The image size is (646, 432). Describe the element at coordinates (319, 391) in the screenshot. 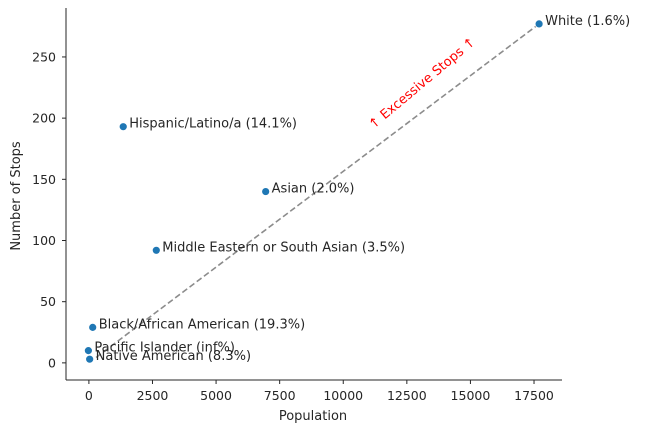

I see `x-tick-labels: 0 2500 5000 7500 10000 12500 15000 17500` at that location.